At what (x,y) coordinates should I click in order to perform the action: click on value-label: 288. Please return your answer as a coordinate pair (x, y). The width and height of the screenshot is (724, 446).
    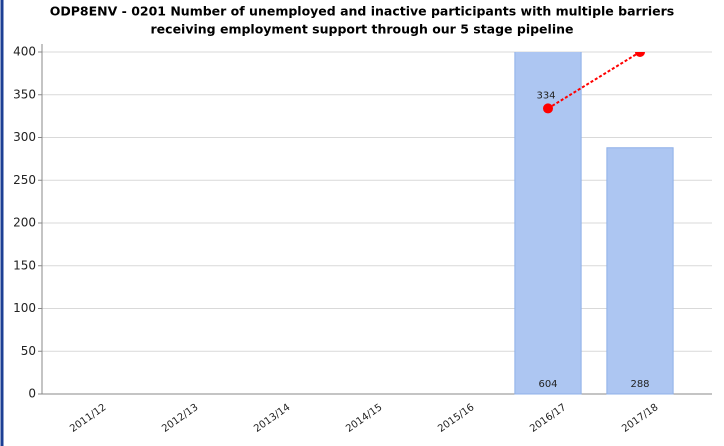
    Looking at the image, I should click on (639, 384).